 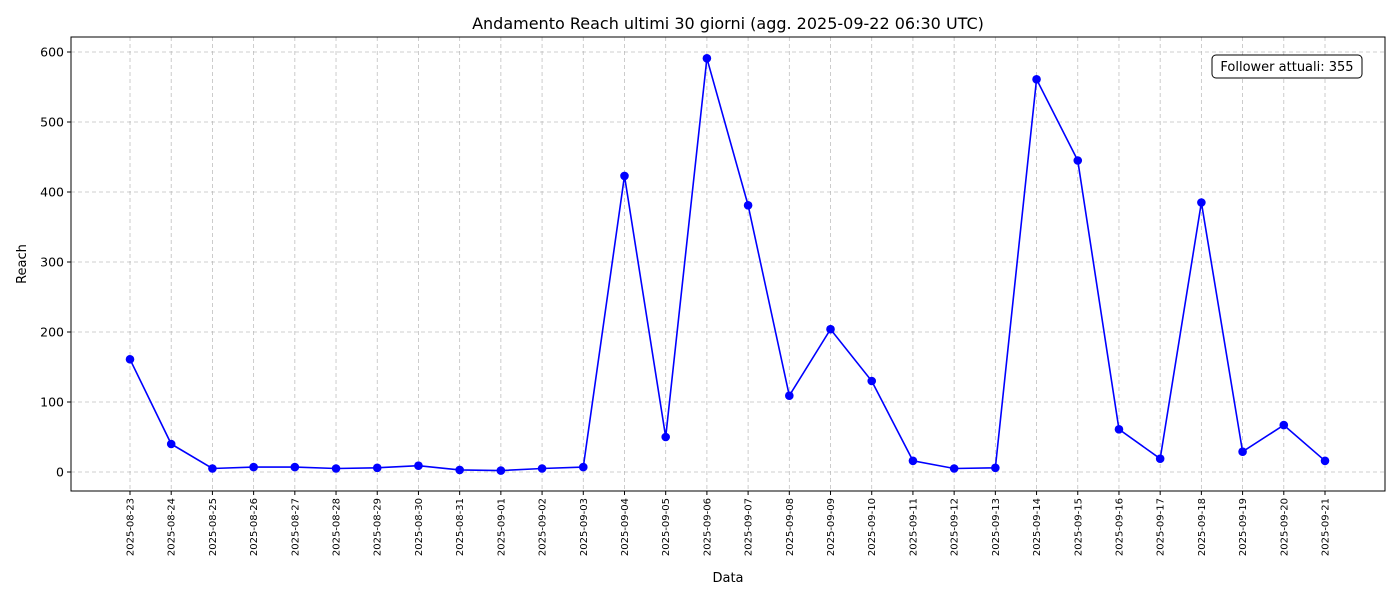 I want to click on x-tick-label: 2025-09-10, so click(x=872, y=527).